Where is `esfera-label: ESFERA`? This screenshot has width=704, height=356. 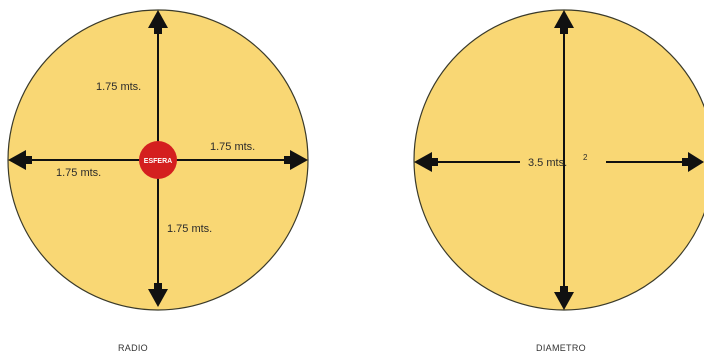
esfera-label: ESFERA is located at coordinates (158, 161).